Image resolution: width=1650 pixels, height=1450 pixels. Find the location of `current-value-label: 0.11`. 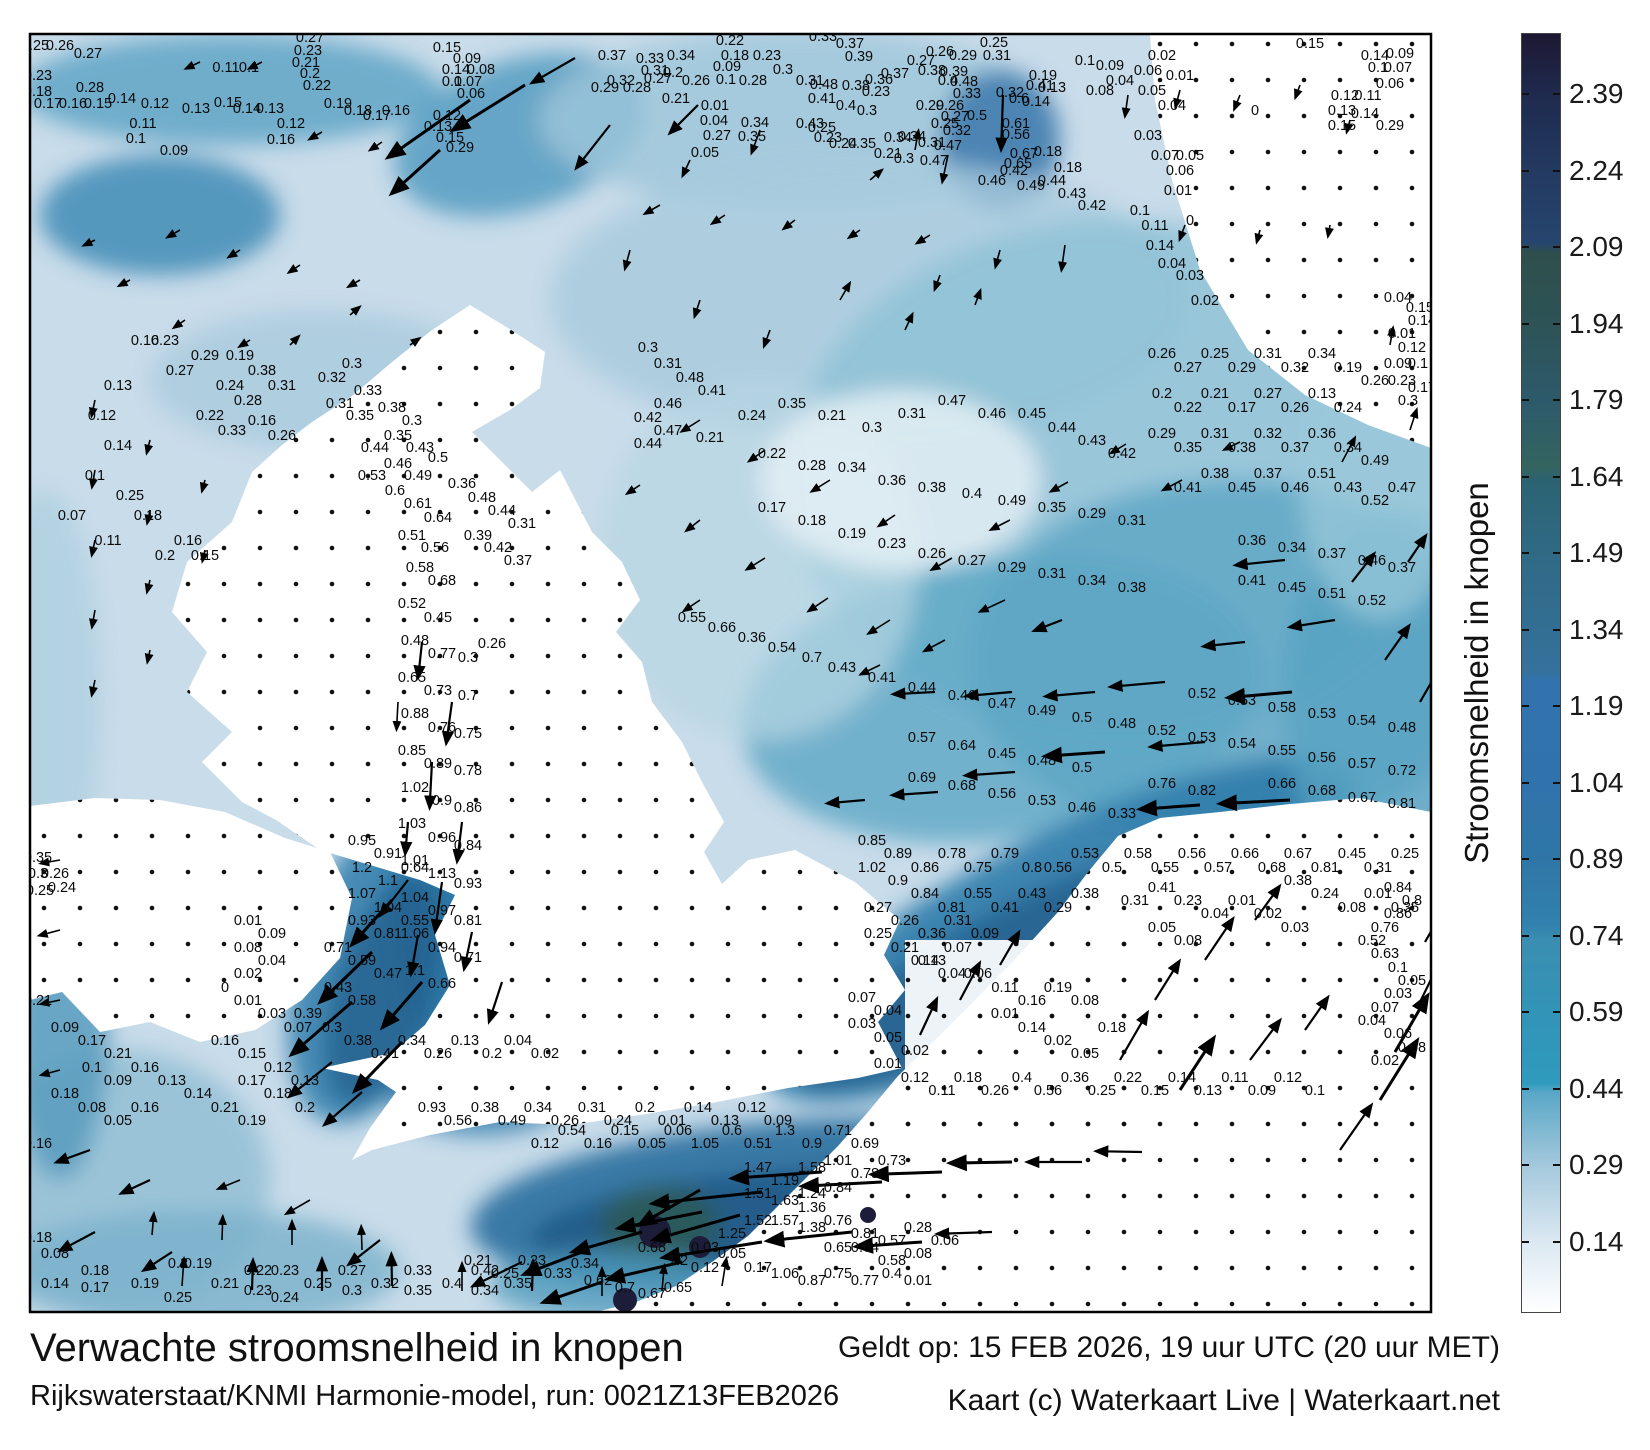

current-value-label: 0.11 is located at coordinates (941, 1091).